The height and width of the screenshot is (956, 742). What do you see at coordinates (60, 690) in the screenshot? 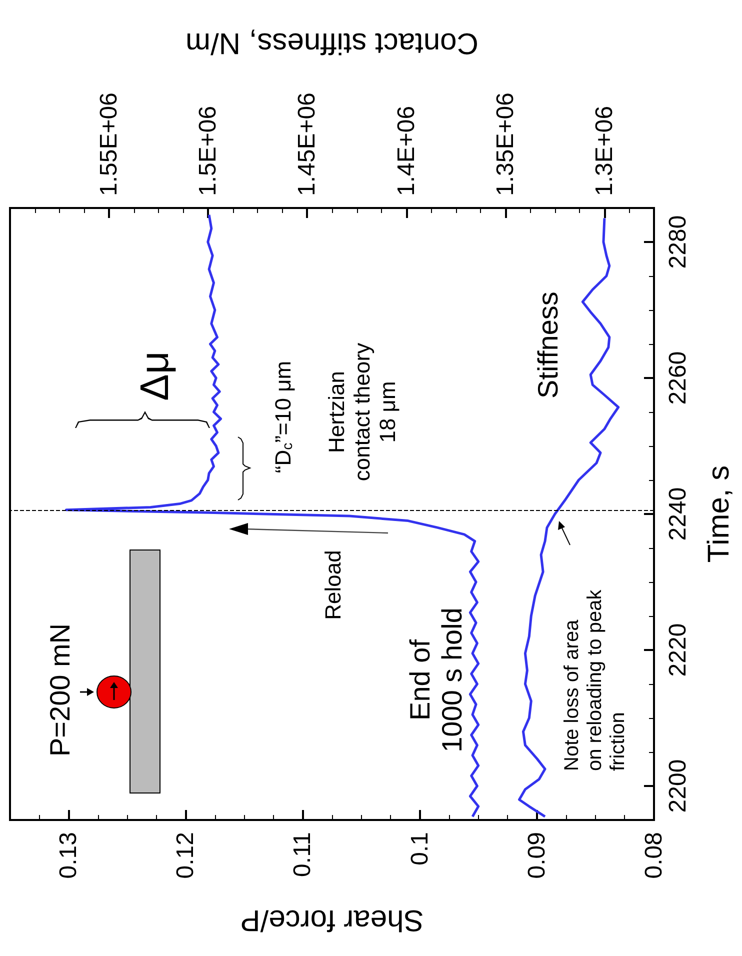
I see `annotation: P=200 mN` at bounding box center [60, 690].